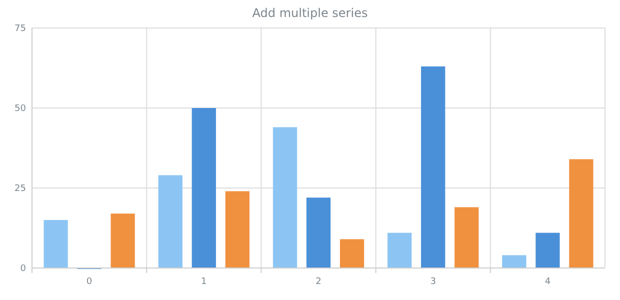  Describe the element at coordinates (89, 282) in the screenshot. I see `x-tick-label: 0` at that location.